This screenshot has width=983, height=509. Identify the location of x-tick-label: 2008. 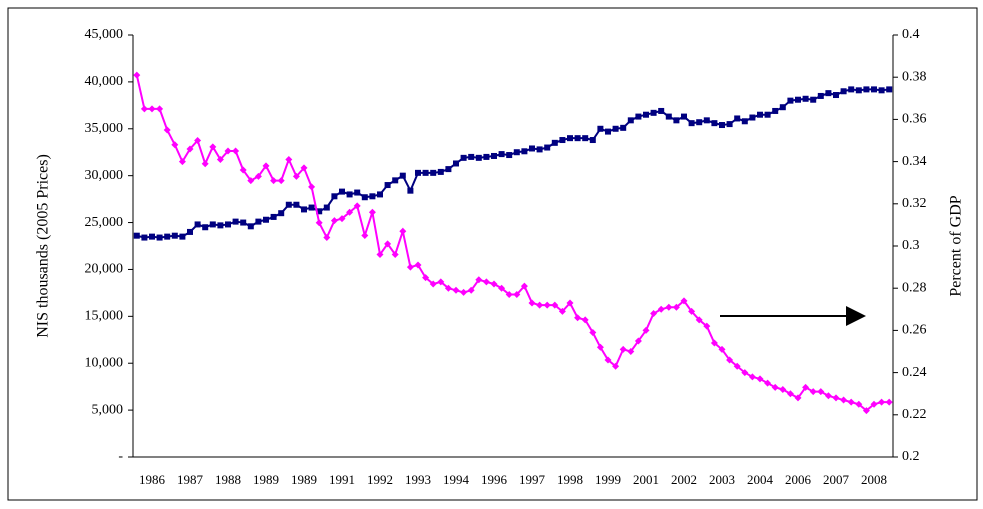
(874, 479).